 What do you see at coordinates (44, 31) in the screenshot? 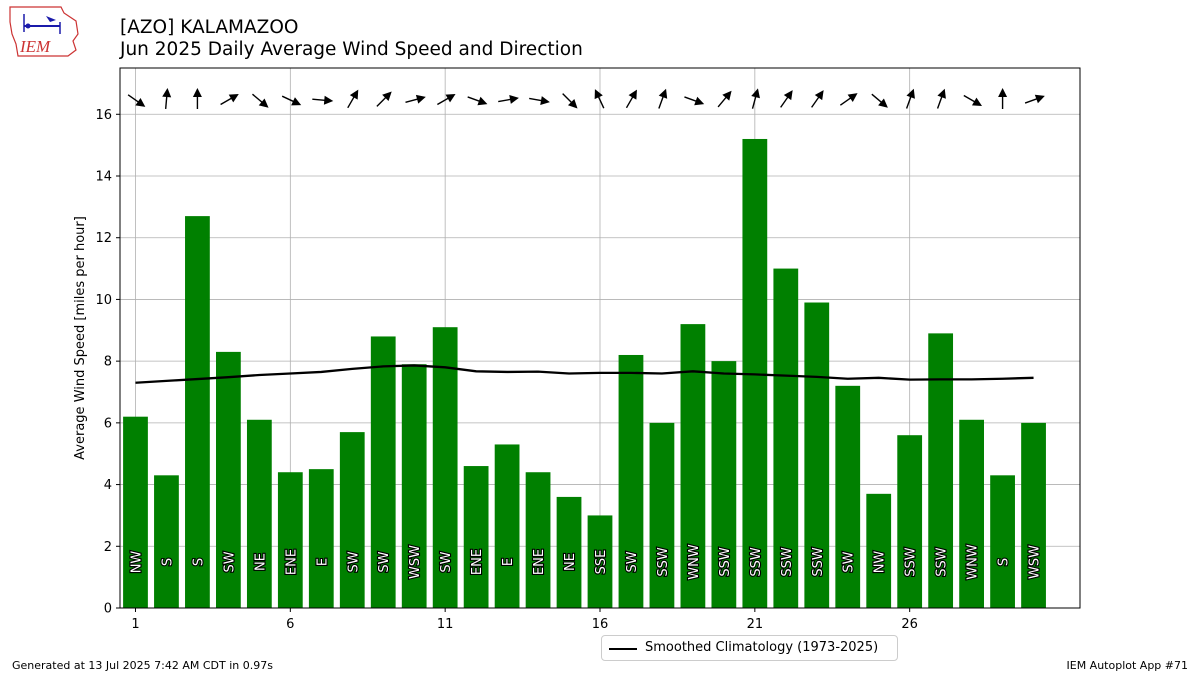
I see `iem-logo: IEM` at bounding box center [44, 31].